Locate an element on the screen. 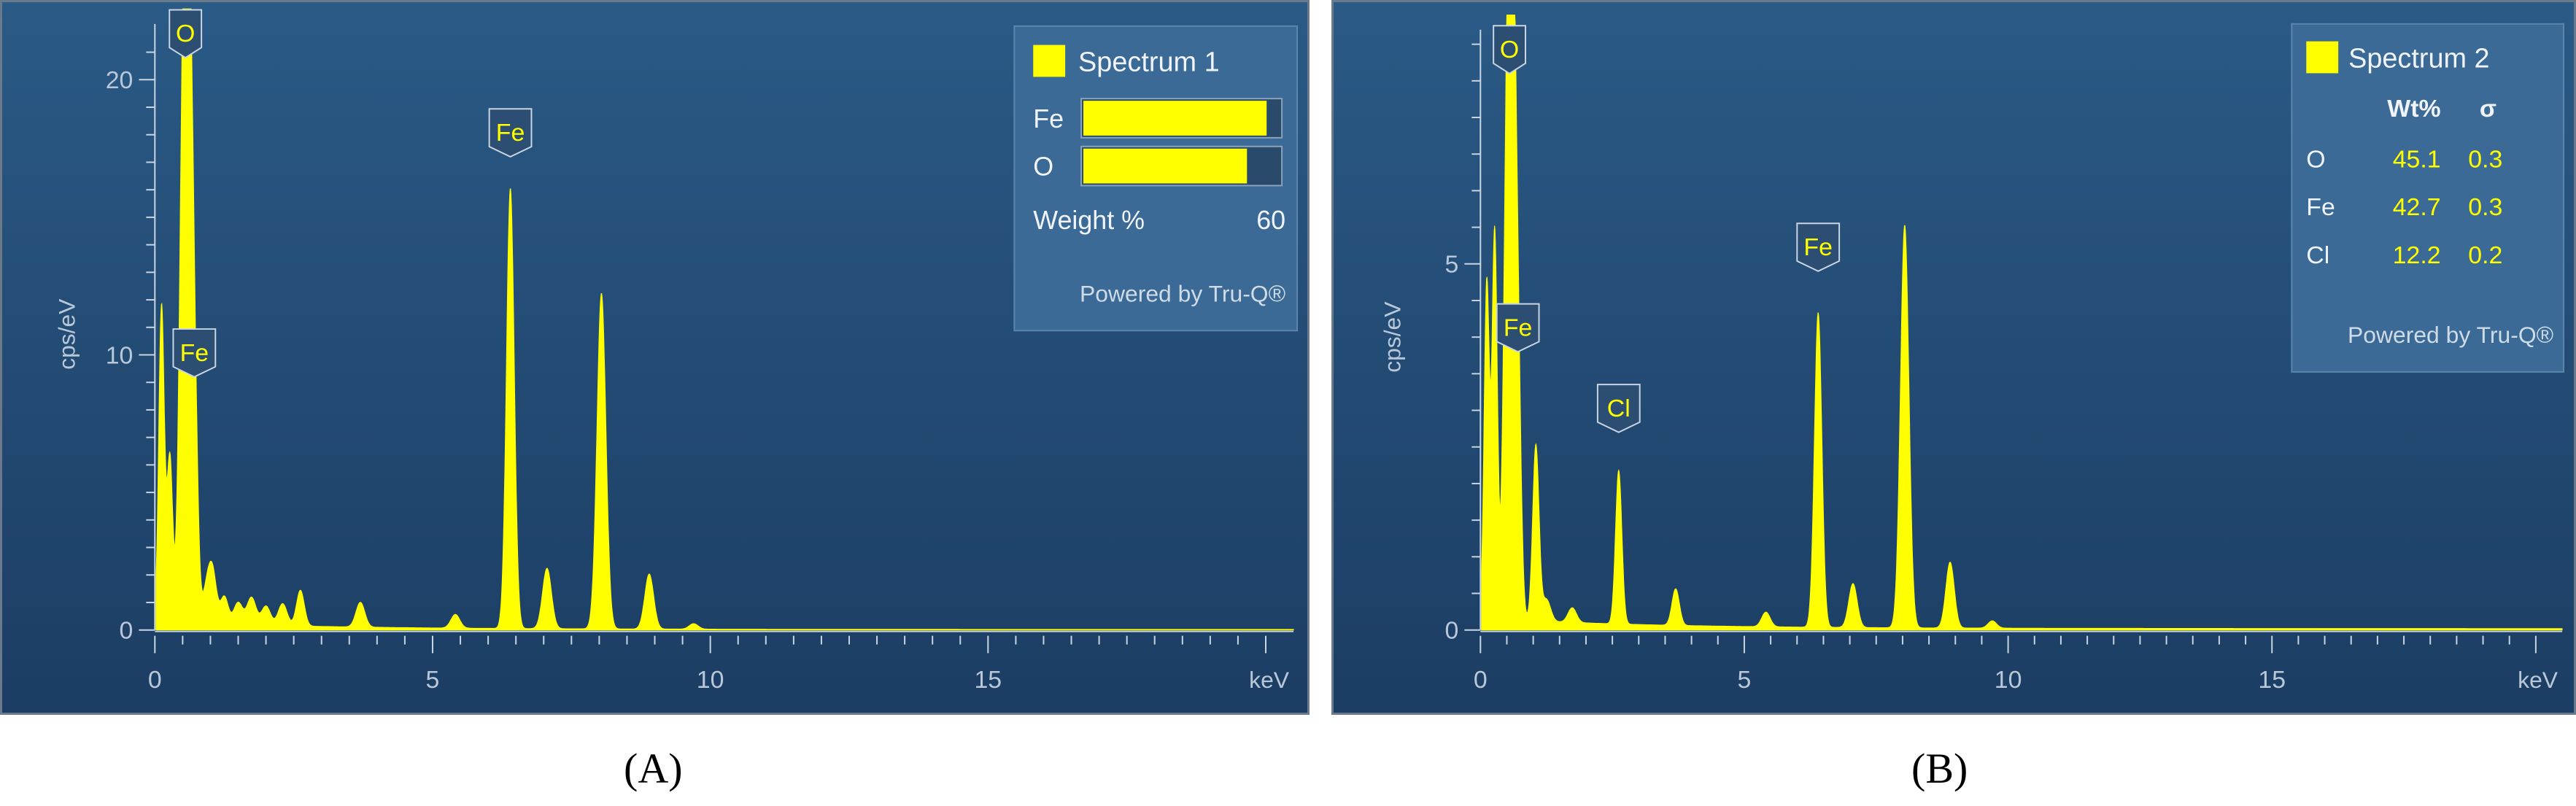 The image size is (2576, 806). peak-label-text: Cl is located at coordinates (1619, 408).